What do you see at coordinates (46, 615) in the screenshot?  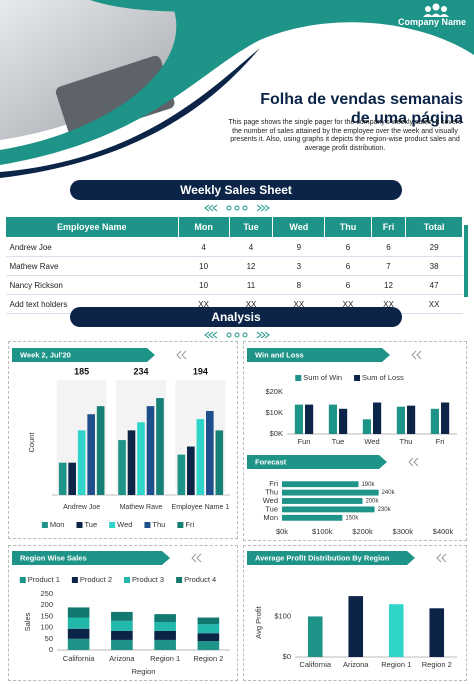 I see `y-tick-label: 150` at bounding box center [46, 615].